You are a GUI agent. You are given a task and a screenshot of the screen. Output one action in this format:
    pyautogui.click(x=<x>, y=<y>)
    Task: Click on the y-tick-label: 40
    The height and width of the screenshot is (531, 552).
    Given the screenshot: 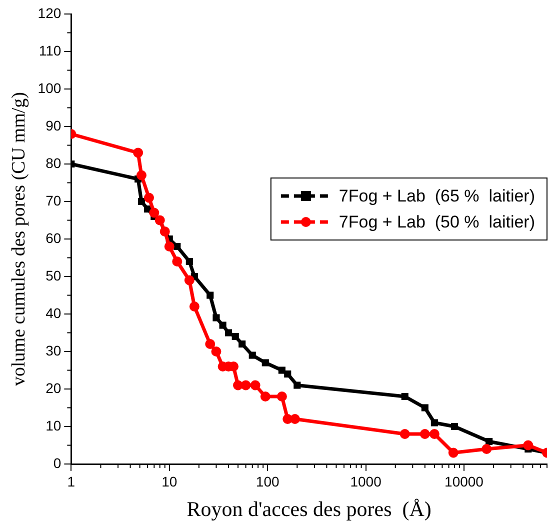 What is the action you would take?
    pyautogui.click(x=54, y=312)
    